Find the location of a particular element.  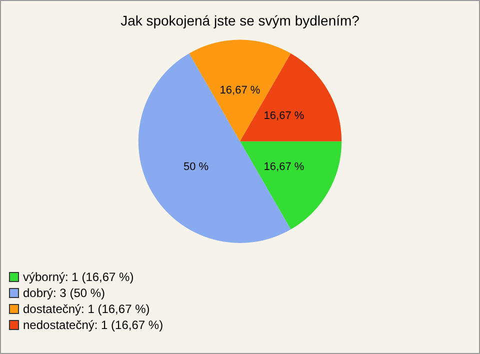

legend-label: nedostatečný: 1 (16,67 %) is located at coordinates (93, 325).